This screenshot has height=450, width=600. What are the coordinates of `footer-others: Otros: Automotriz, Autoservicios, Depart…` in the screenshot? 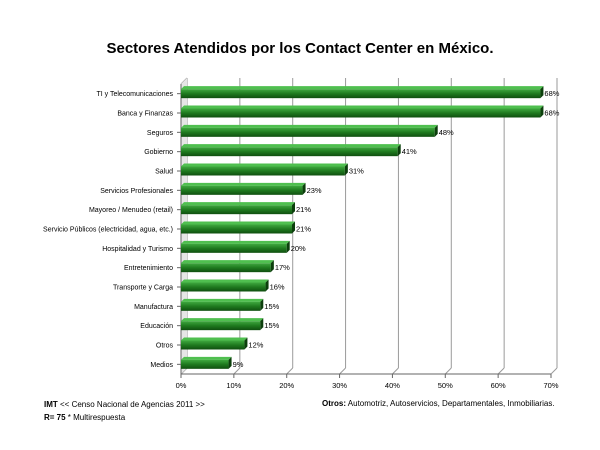 It's located at (442, 403).